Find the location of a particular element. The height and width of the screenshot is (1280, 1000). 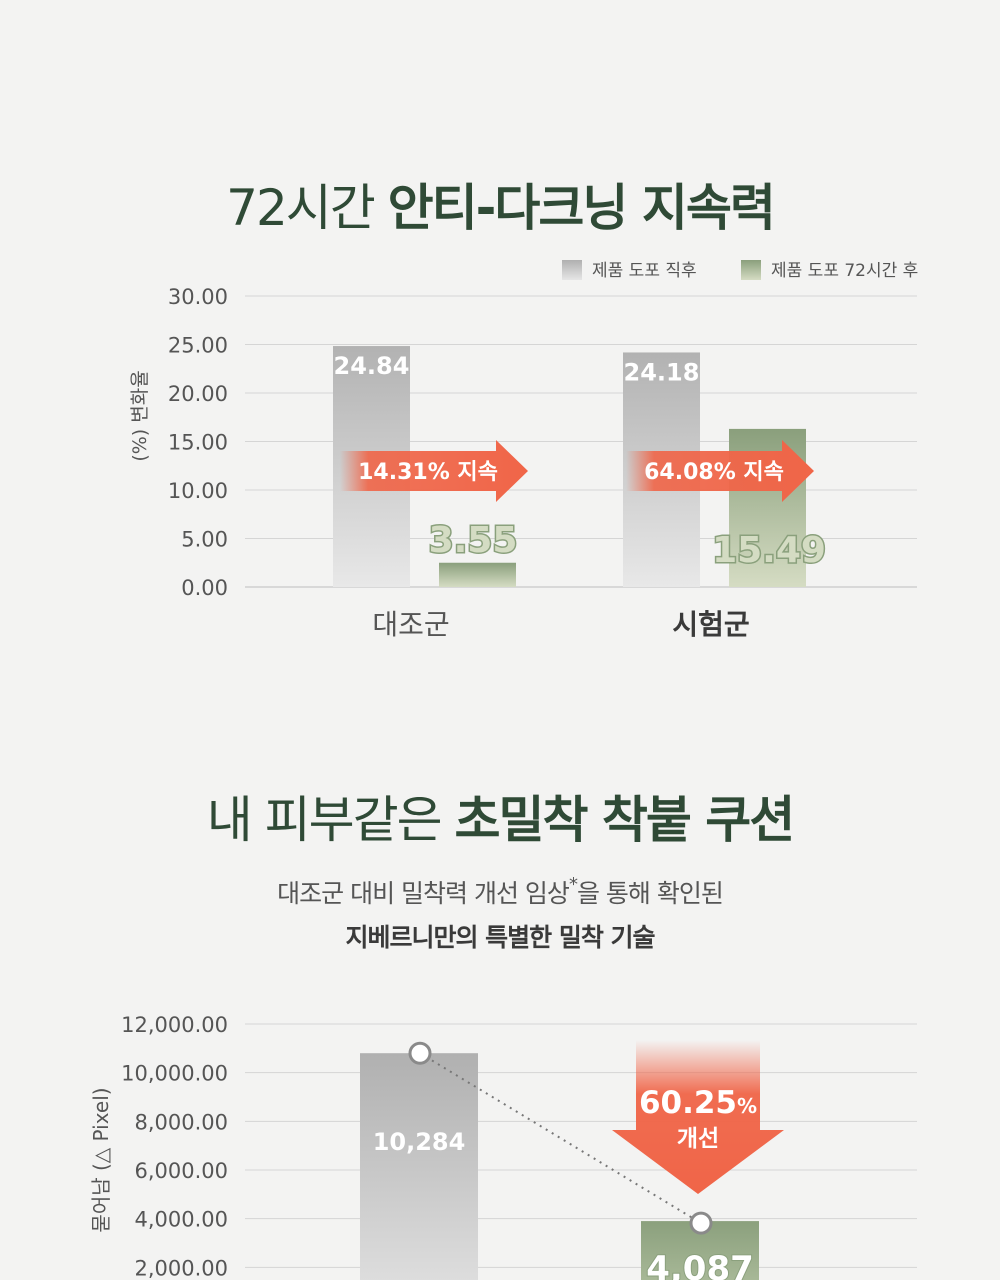

bar-value-label: 15.49 is located at coordinates (769, 550).